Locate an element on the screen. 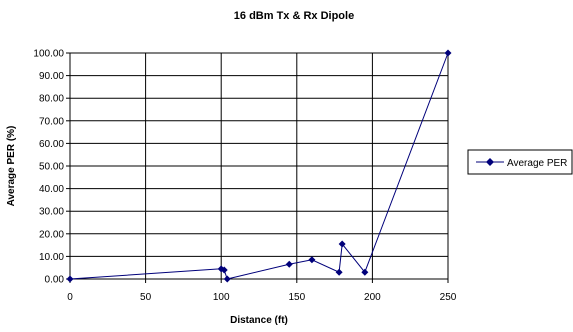 The height and width of the screenshot is (332, 573). x-tick-label: 150 is located at coordinates (296, 297).